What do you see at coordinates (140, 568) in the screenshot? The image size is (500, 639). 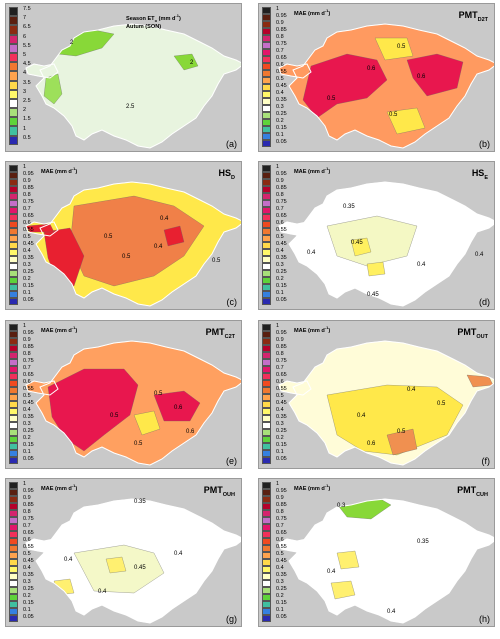 I see `contour-label: 0.45` at bounding box center [140, 568].